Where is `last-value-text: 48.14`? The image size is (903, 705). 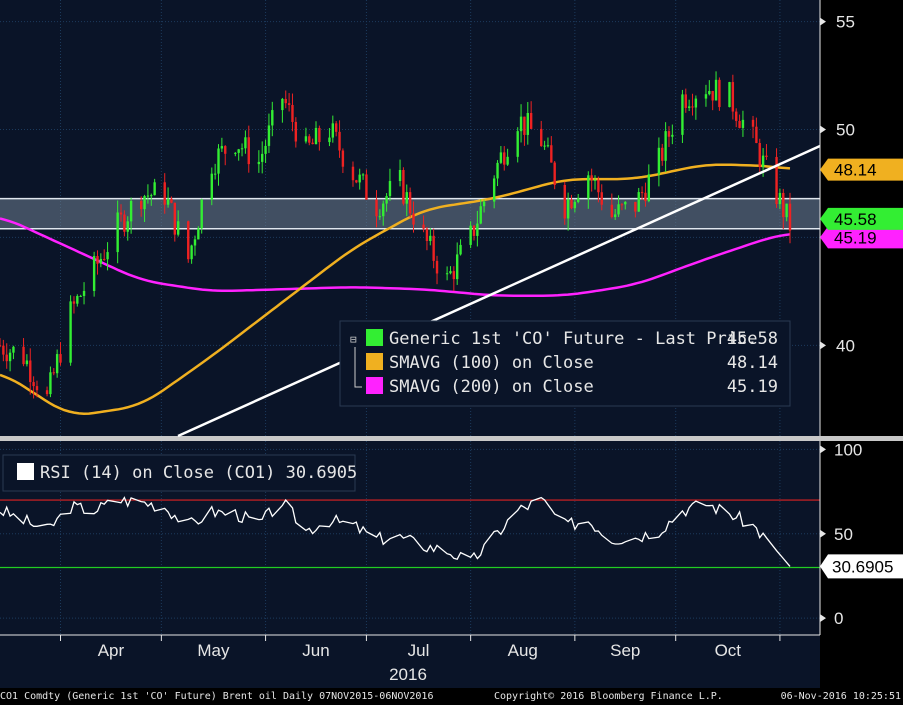 last-value-text: 48.14 is located at coordinates (855, 170).